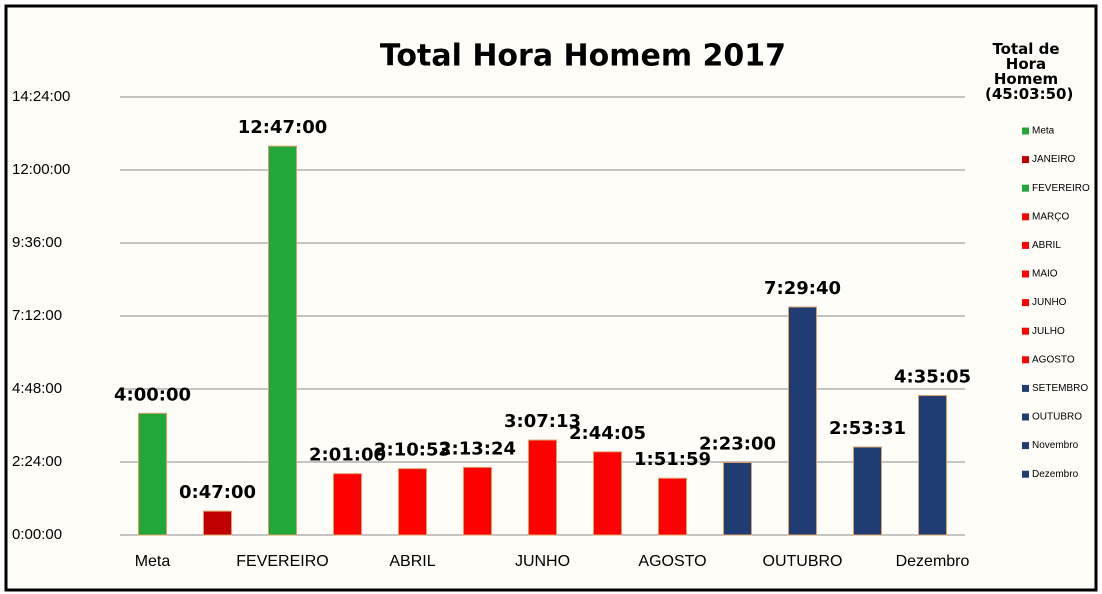 The width and height of the screenshot is (1102, 594). What do you see at coordinates (737, 444) in the screenshot?
I see `data-label: 2:23:00` at bounding box center [737, 444].